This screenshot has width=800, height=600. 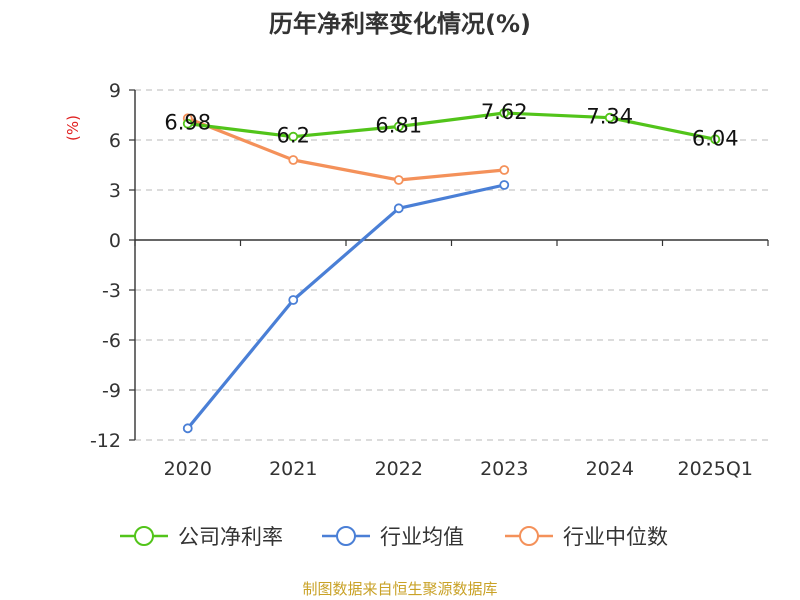 I want to click on y-axis-unit: (%), so click(x=73, y=128).